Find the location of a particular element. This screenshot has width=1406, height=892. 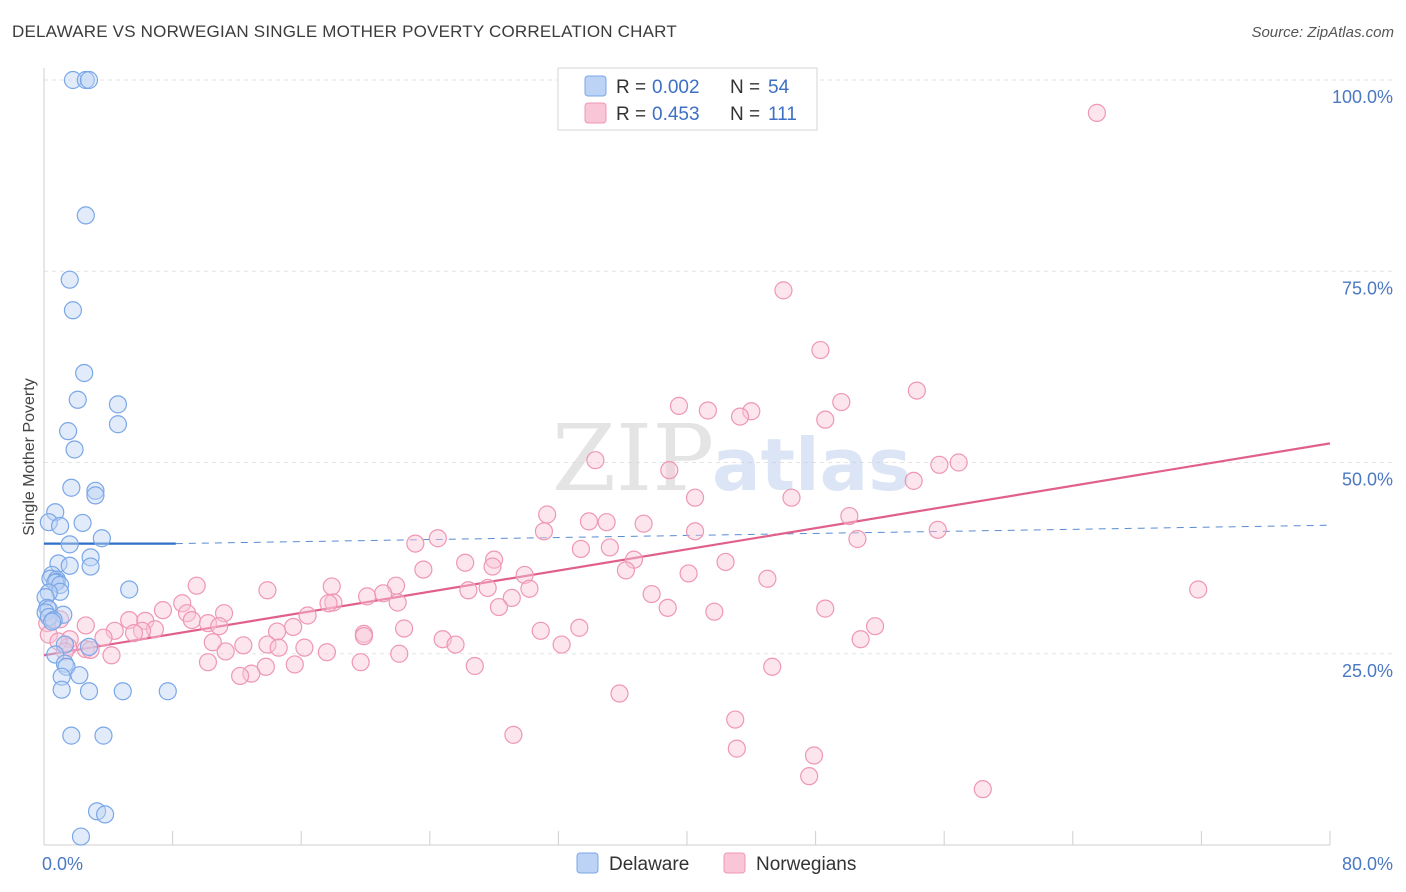

delaware-trend-dashed is located at coordinates (753, 534).